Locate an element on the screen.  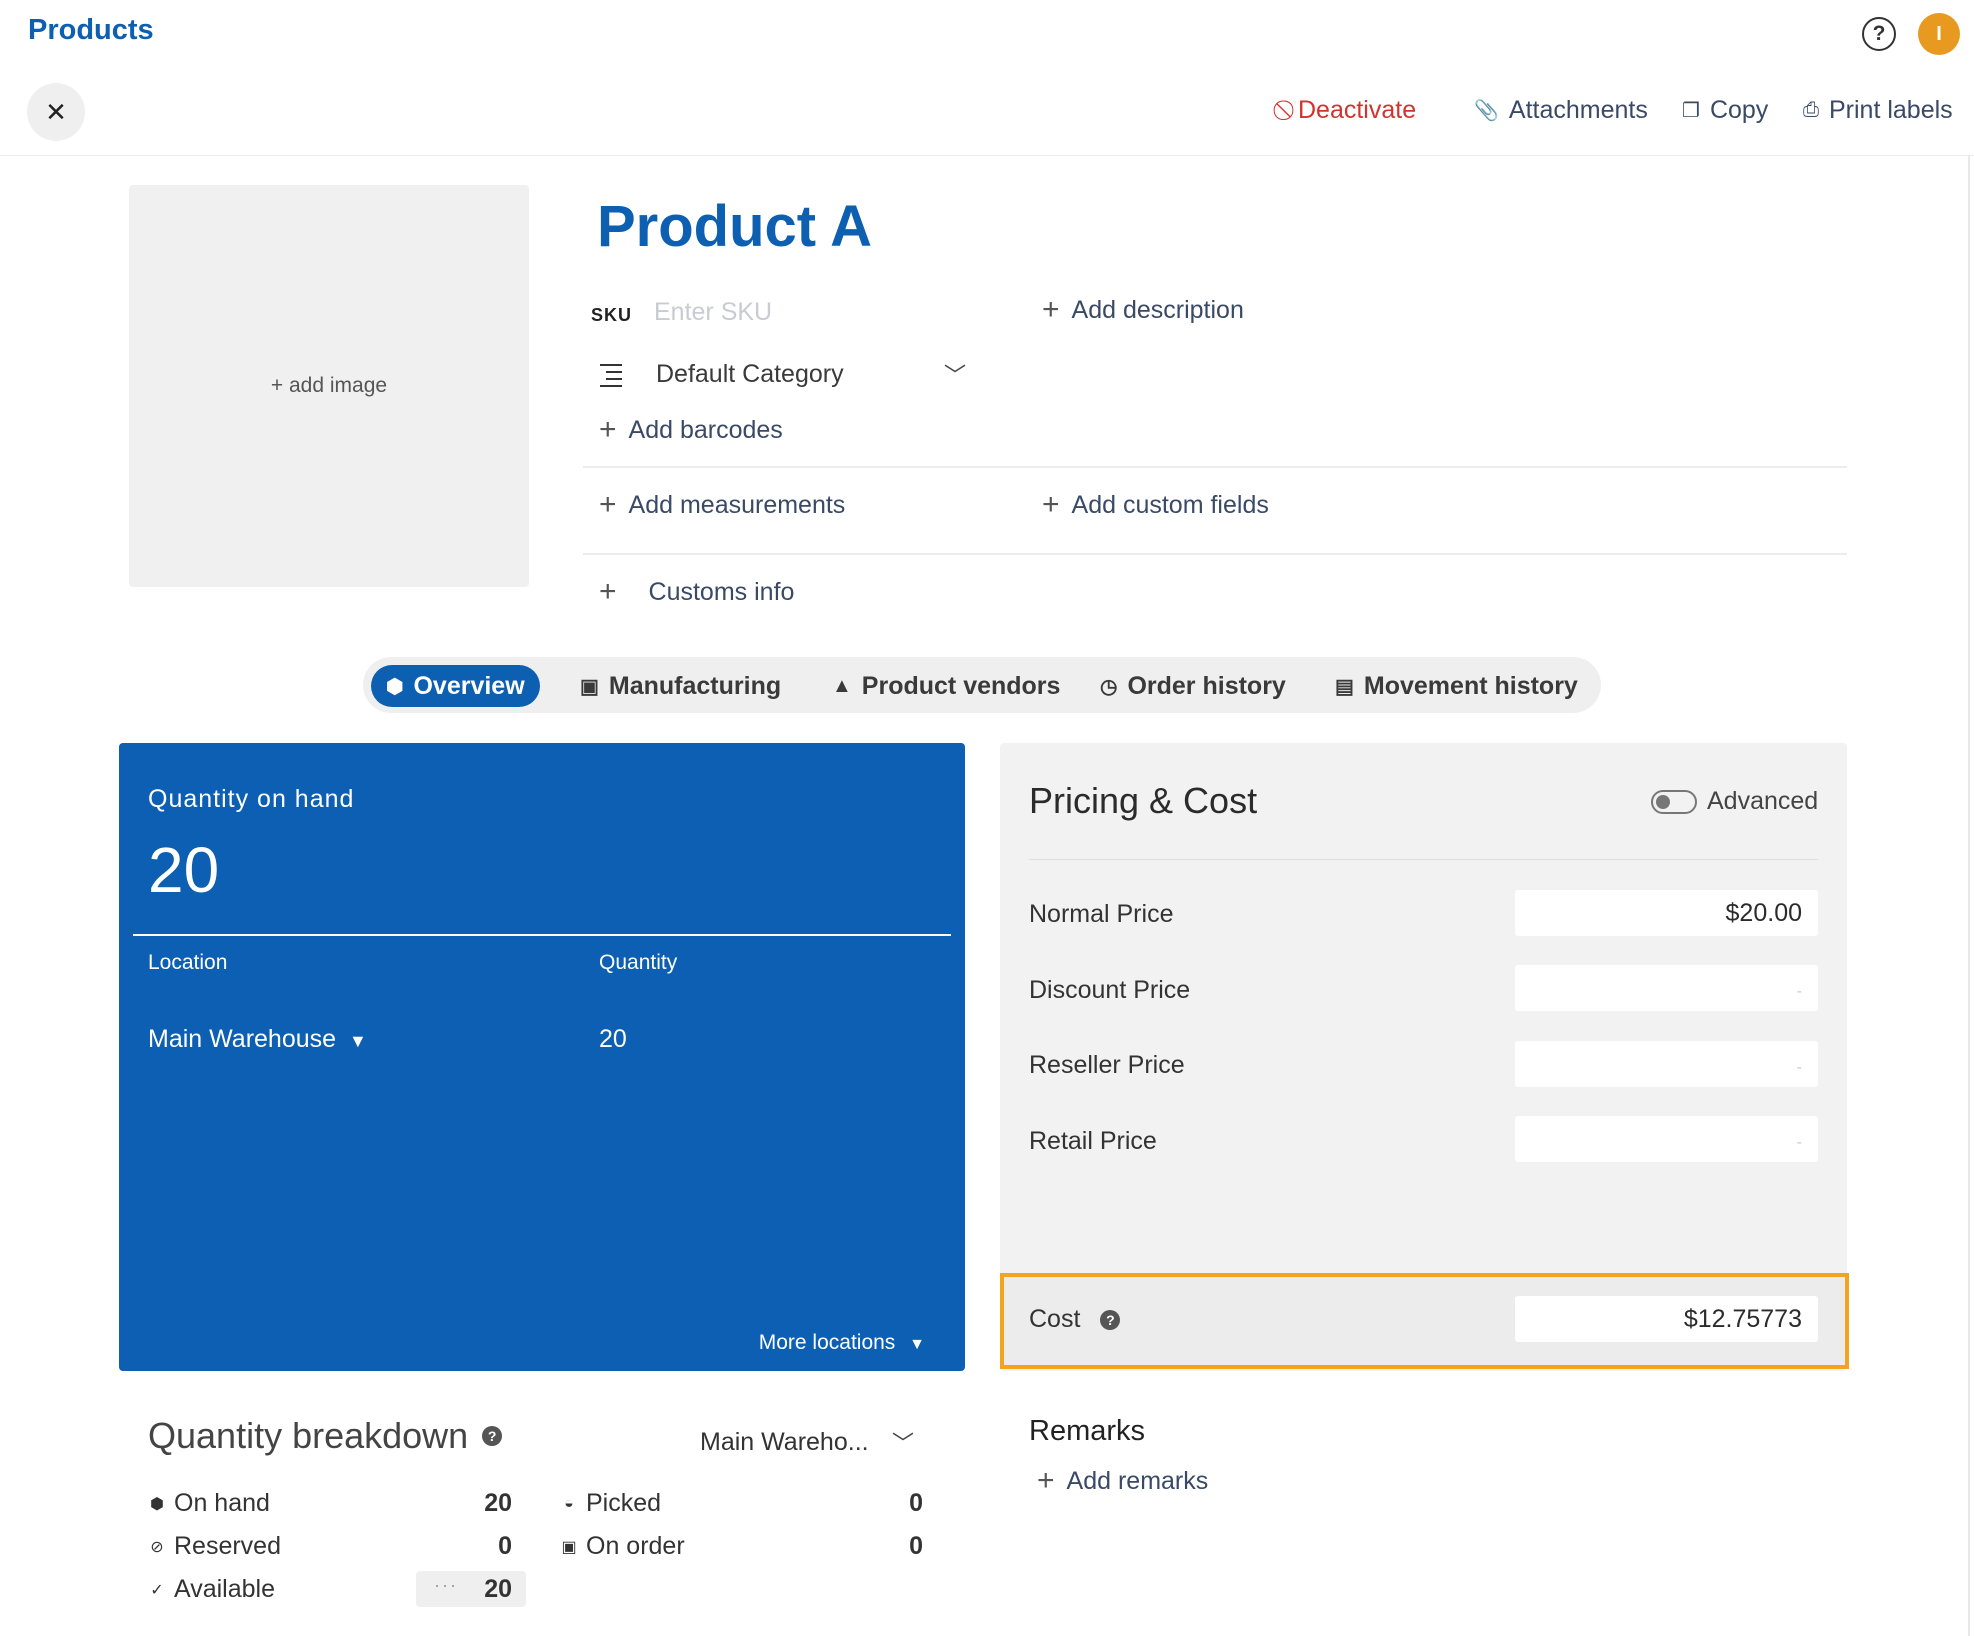
clock-icon: ◷ is located at coordinates (1109, 686).